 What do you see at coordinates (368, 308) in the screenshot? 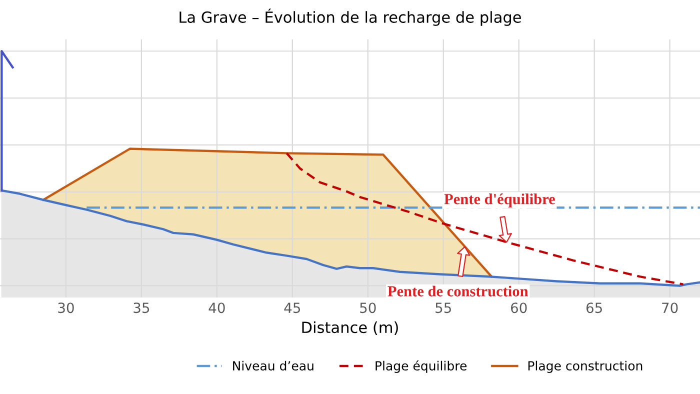
I see `x-tick-label: 50` at bounding box center [368, 308].